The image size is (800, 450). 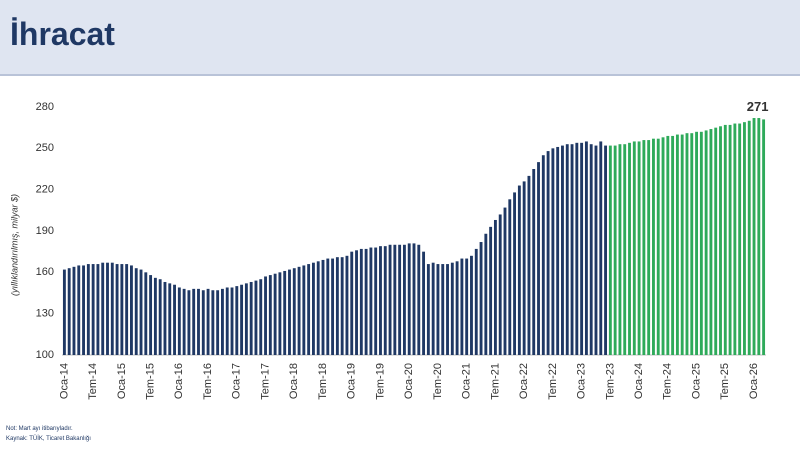 What do you see at coordinates (582, 381) in the screenshot?
I see `x-tick-label: Oca-23` at bounding box center [582, 381].